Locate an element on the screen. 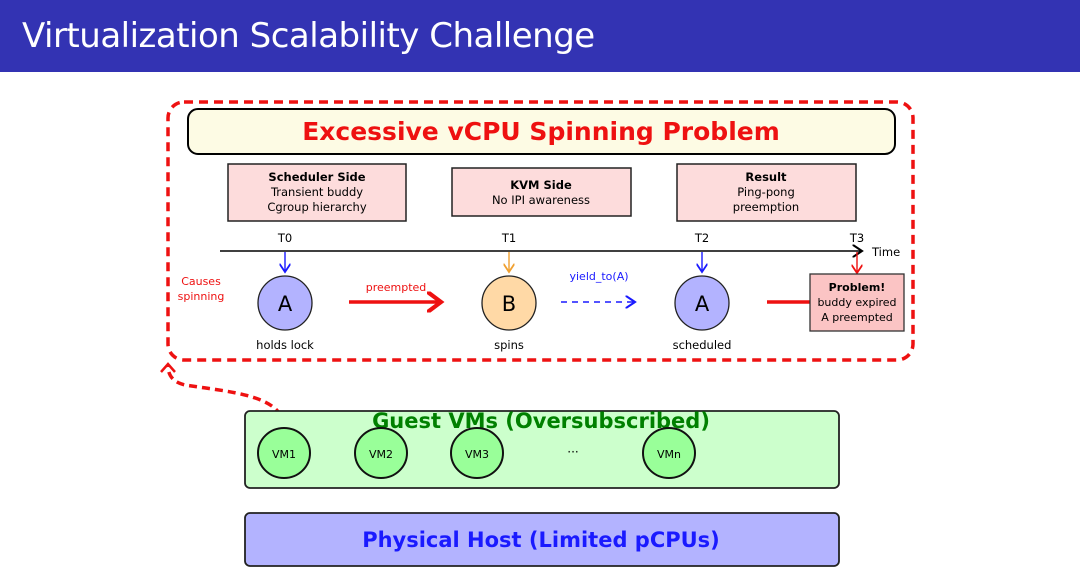 Image resolution: width=1080 pixels, height=578 pixels. vm1-to-problem-arrow is located at coordinates (226, 397).